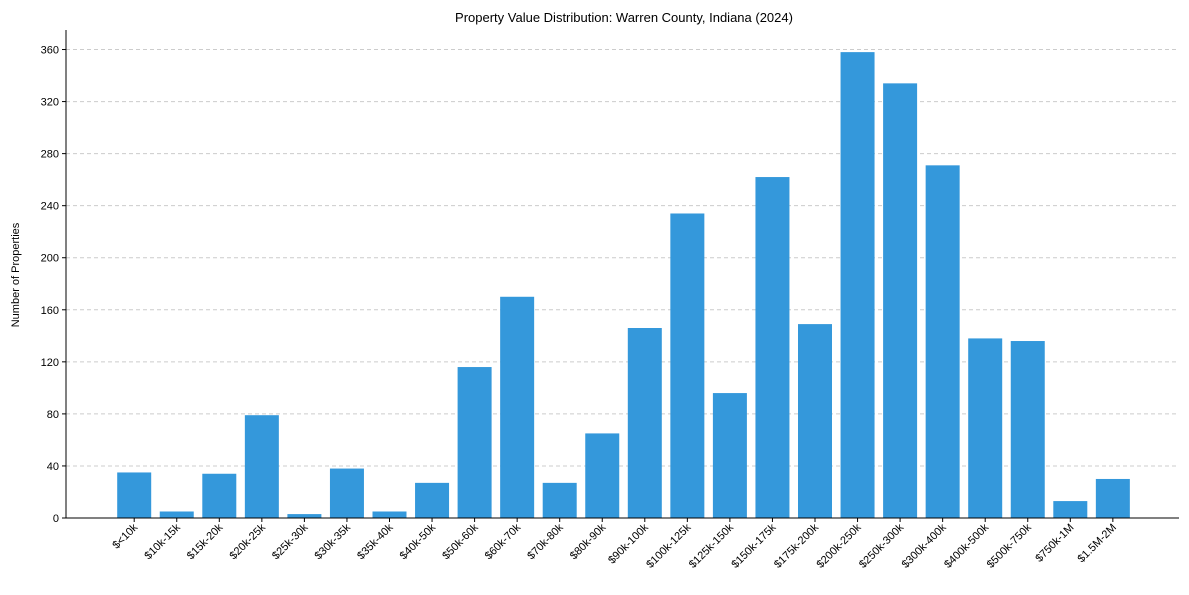 Image resolution: width=1189 pixels, height=595 pixels. What do you see at coordinates (1054, 543) in the screenshot?
I see `x-tick-label: $750k-1M` at bounding box center [1054, 543].